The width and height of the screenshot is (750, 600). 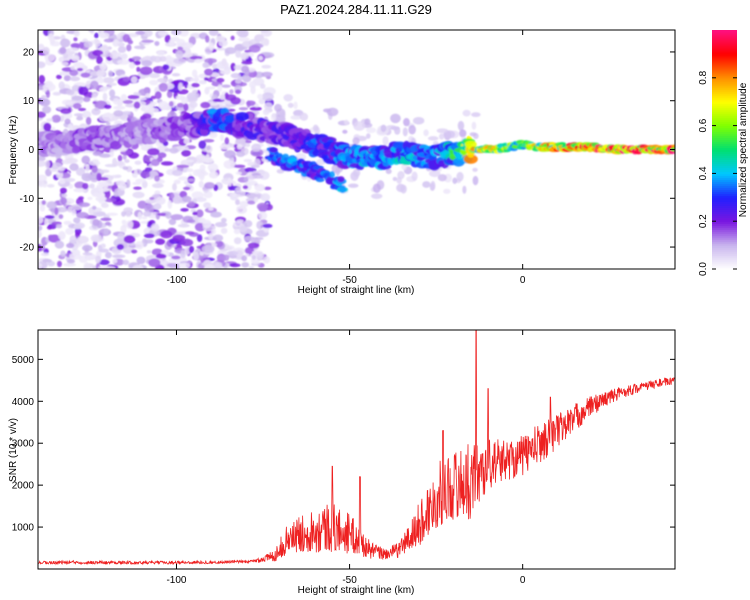 I want to click on colorbar-tick-label: 0.6, so click(x=703, y=125).